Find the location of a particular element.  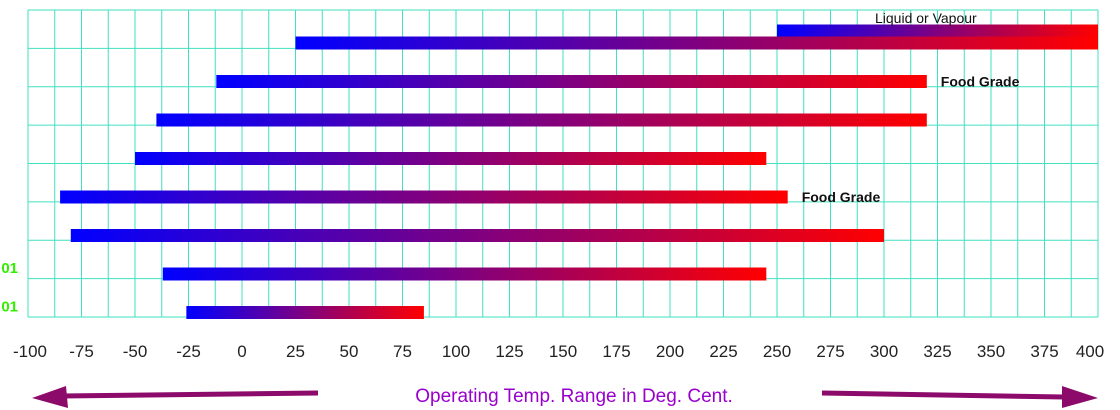

range-bar-secondary is located at coordinates (937, 31).